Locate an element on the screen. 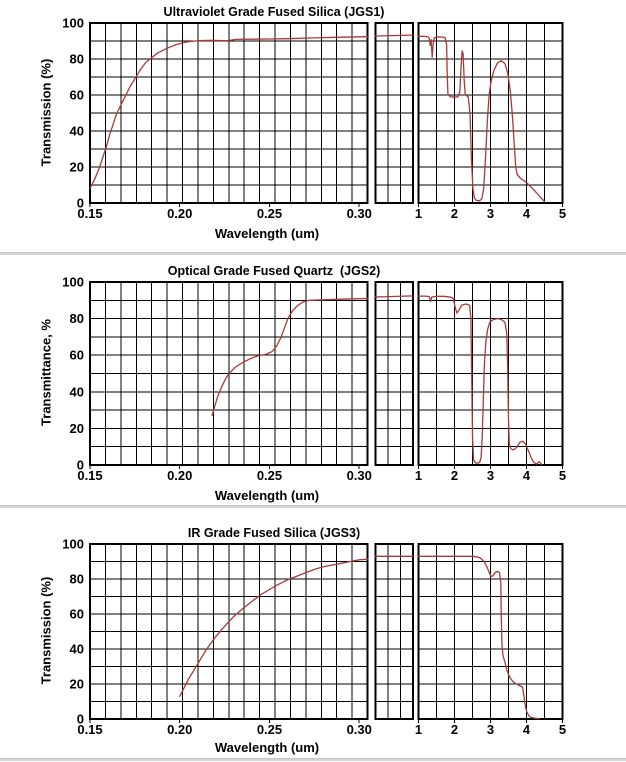 This screenshot has width=626, height=762. chart-title: IR Grade Fused Silica (JGS3) is located at coordinates (274, 533).